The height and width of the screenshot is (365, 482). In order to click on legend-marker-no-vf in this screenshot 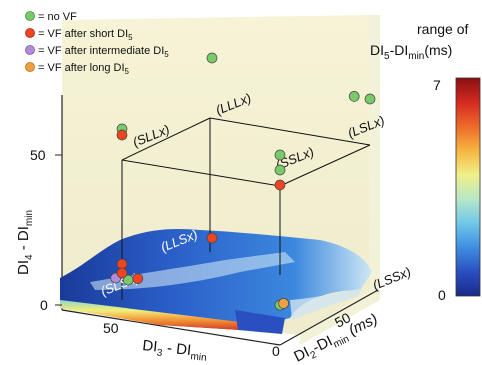, I will do `click(30, 16)`.